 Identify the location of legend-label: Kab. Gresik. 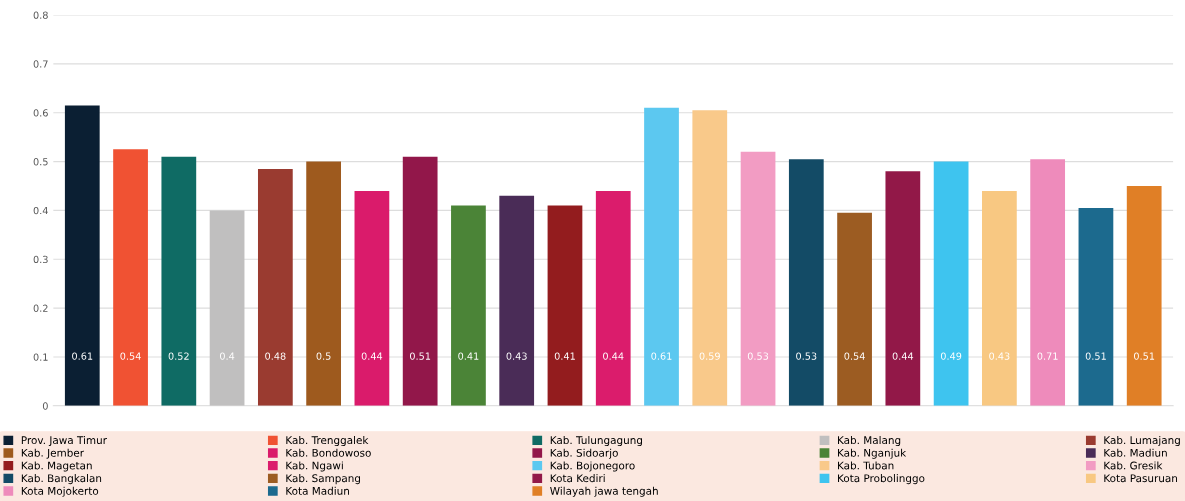
(1133, 465).